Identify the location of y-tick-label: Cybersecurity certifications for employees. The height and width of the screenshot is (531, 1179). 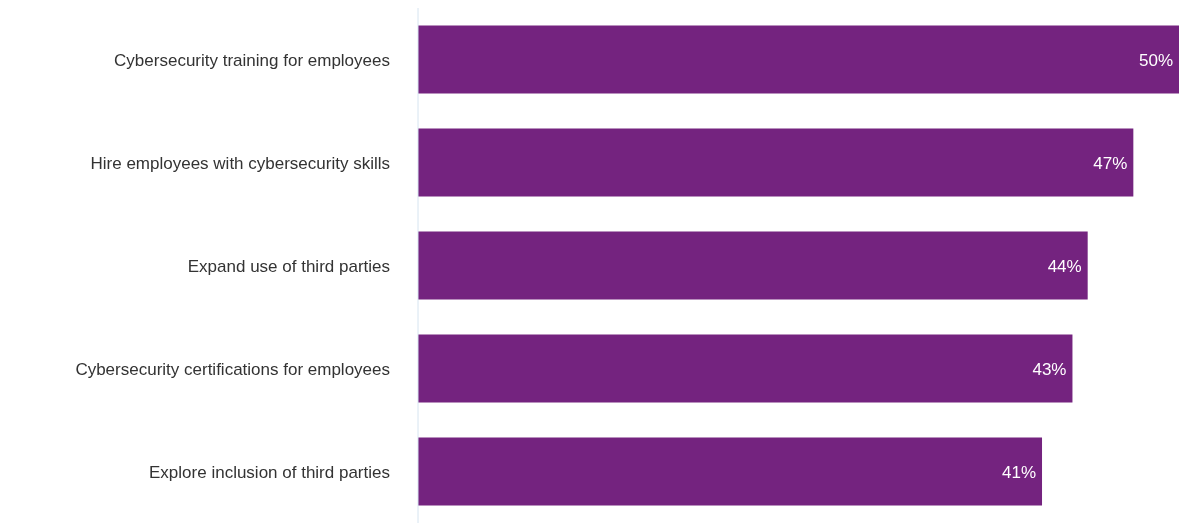
(232, 369).